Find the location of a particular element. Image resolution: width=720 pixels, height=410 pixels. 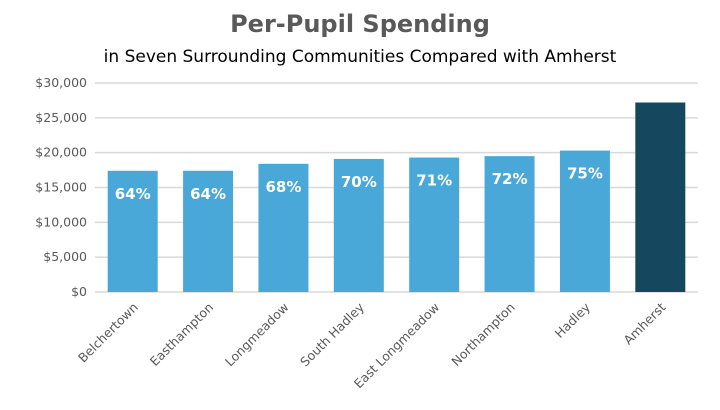

y-tick-label: $20,000 is located at coordinates (61, 152).